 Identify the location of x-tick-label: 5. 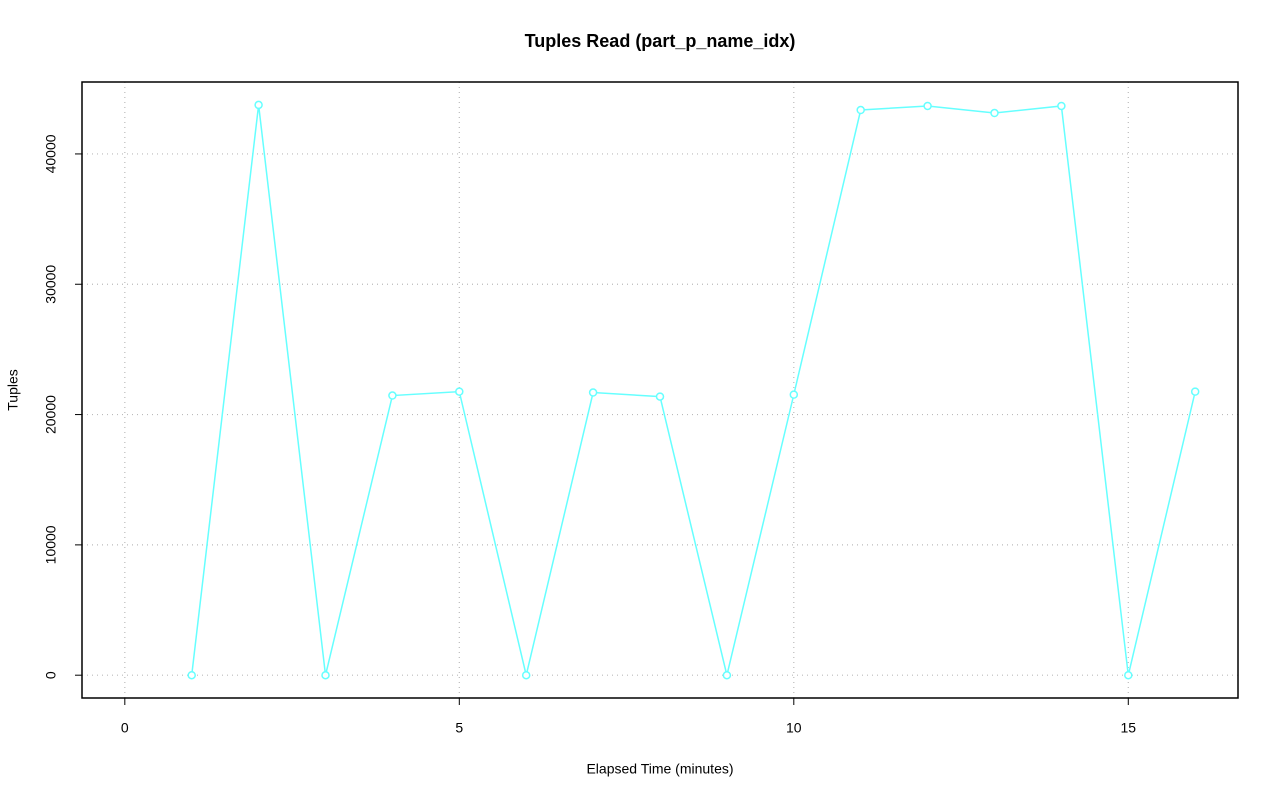
(459, 728).